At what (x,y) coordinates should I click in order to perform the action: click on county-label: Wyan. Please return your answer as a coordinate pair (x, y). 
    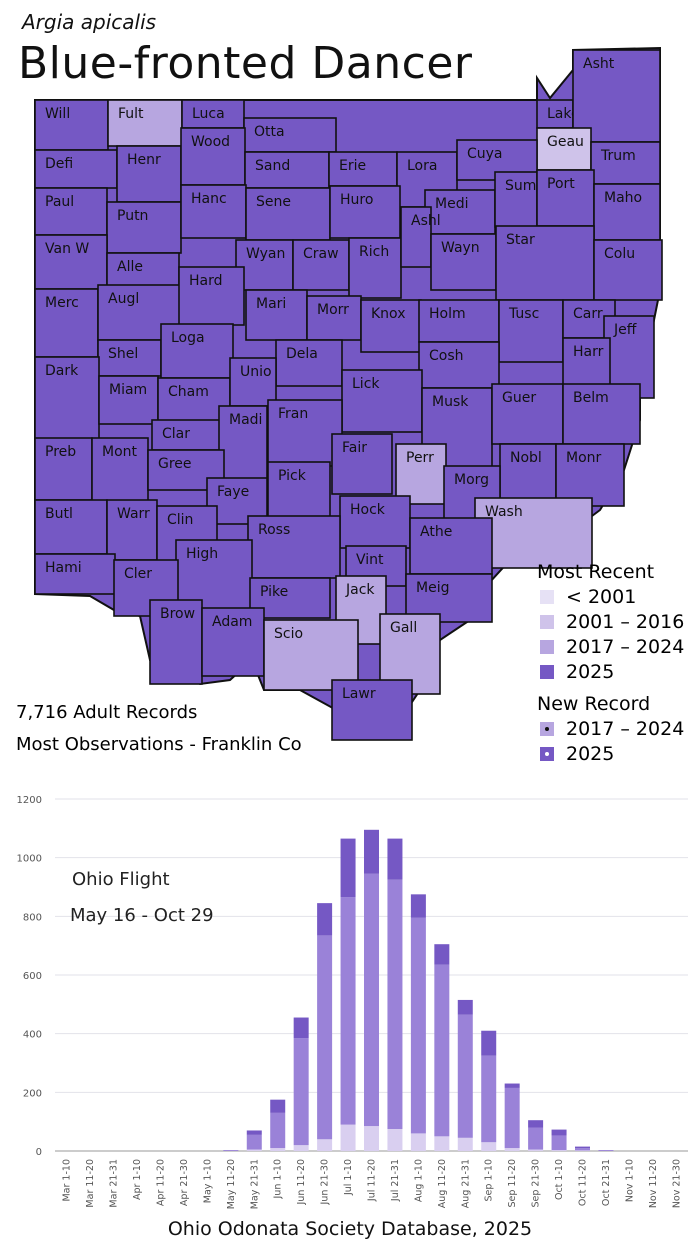
    Looking at the image, I should click on (265, 254).